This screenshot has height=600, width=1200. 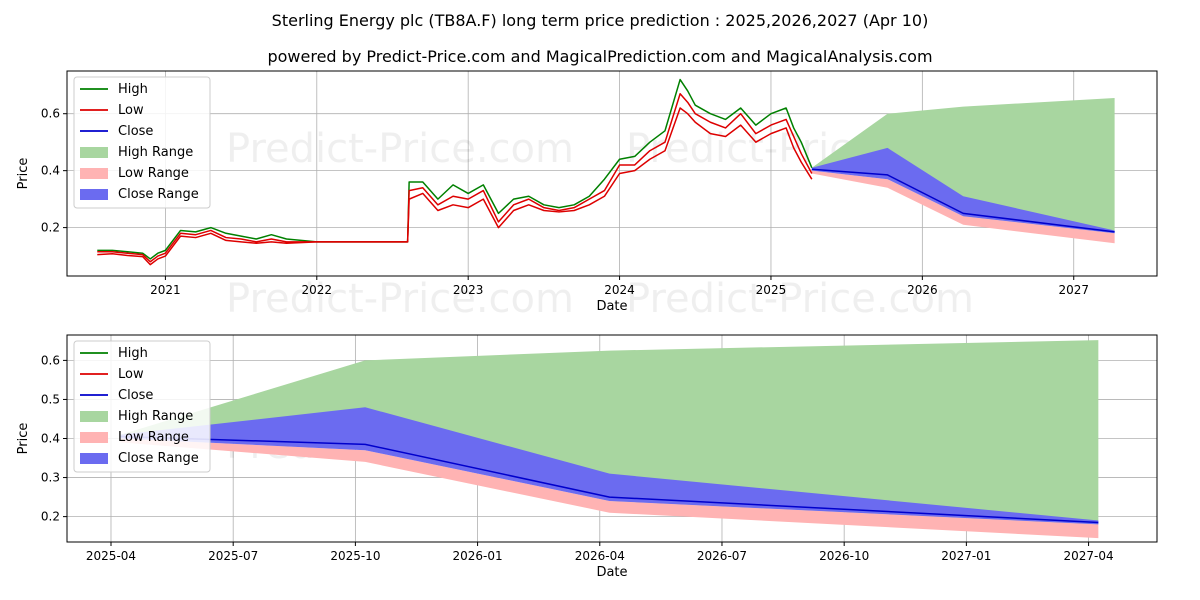 What do you see at coordinates (771, 290) in the screenshot?
I see `x-tick-label: 2025` at bounding box center [771, 290].